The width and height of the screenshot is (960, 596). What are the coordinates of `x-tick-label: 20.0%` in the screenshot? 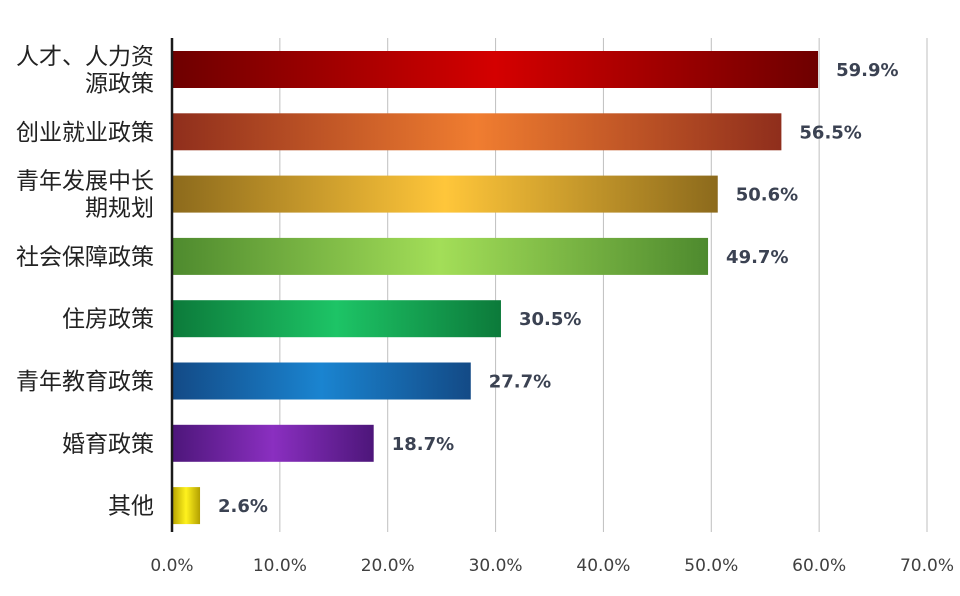 It's located at (388, 566).